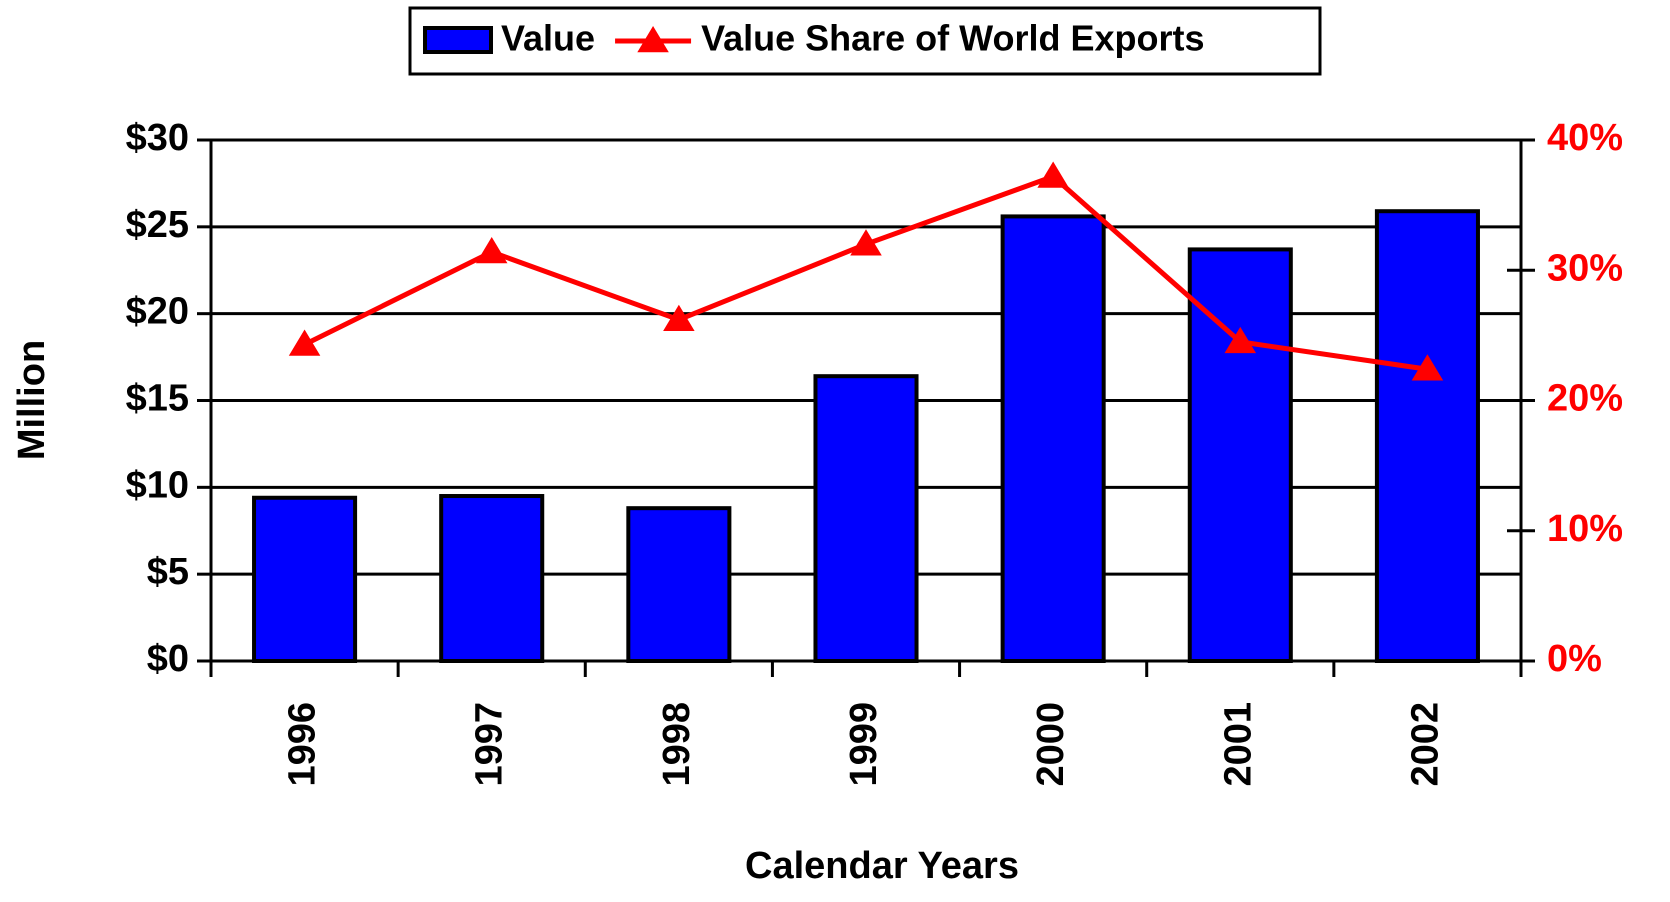 This screenshot has width=1670, height=902. Describe the element at coordinates (157, 138) in the screenshot. I see `y-tick-label: $30` at that location.